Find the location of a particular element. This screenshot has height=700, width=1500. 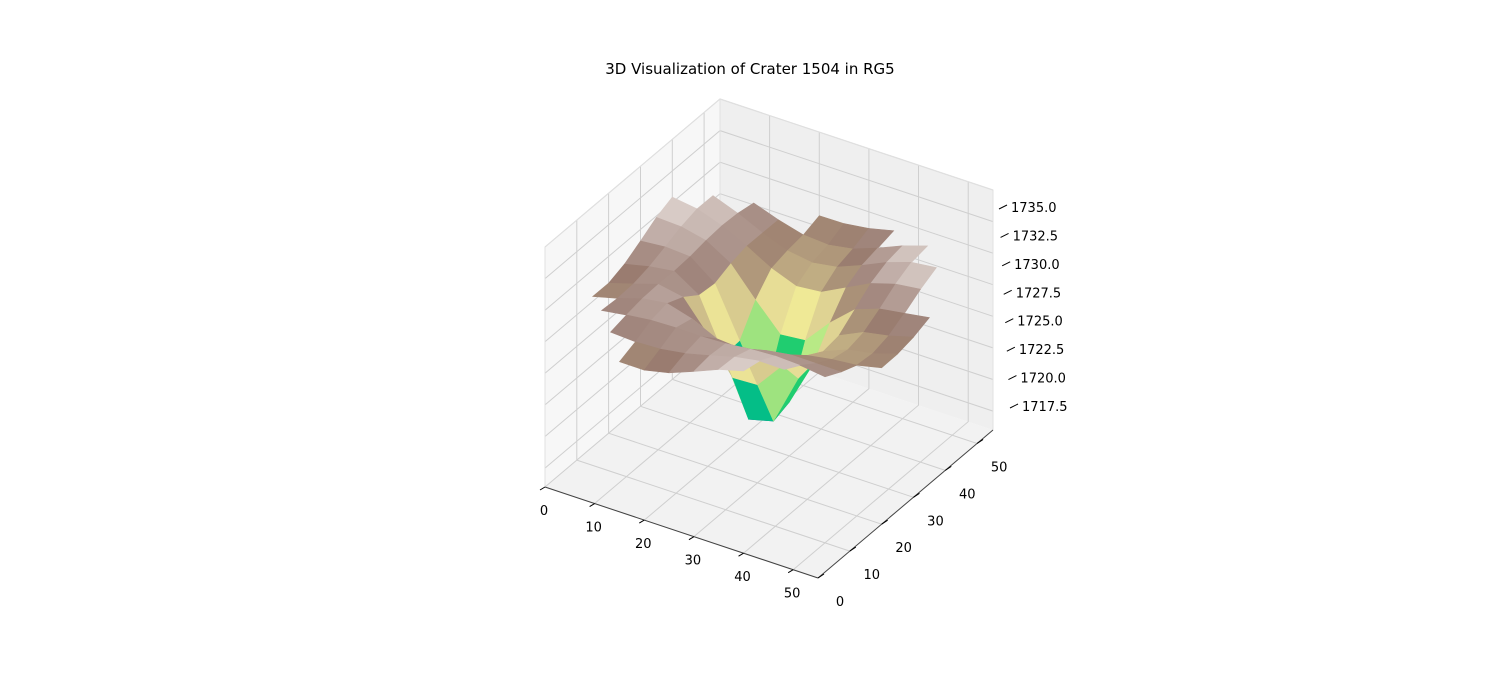

z-tick-label: 1735.0 is located at coordinates (1034, 208).